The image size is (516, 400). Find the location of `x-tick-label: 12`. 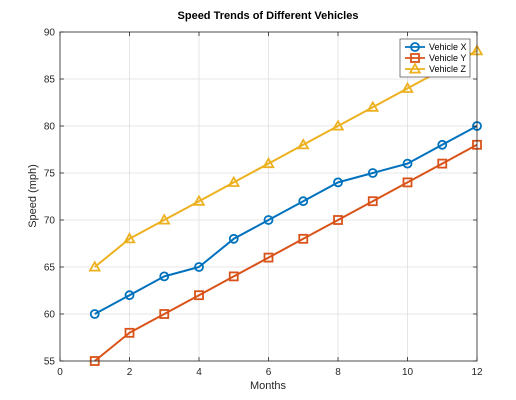

x-tick-label: 12 is located at coordinates (477, 372).